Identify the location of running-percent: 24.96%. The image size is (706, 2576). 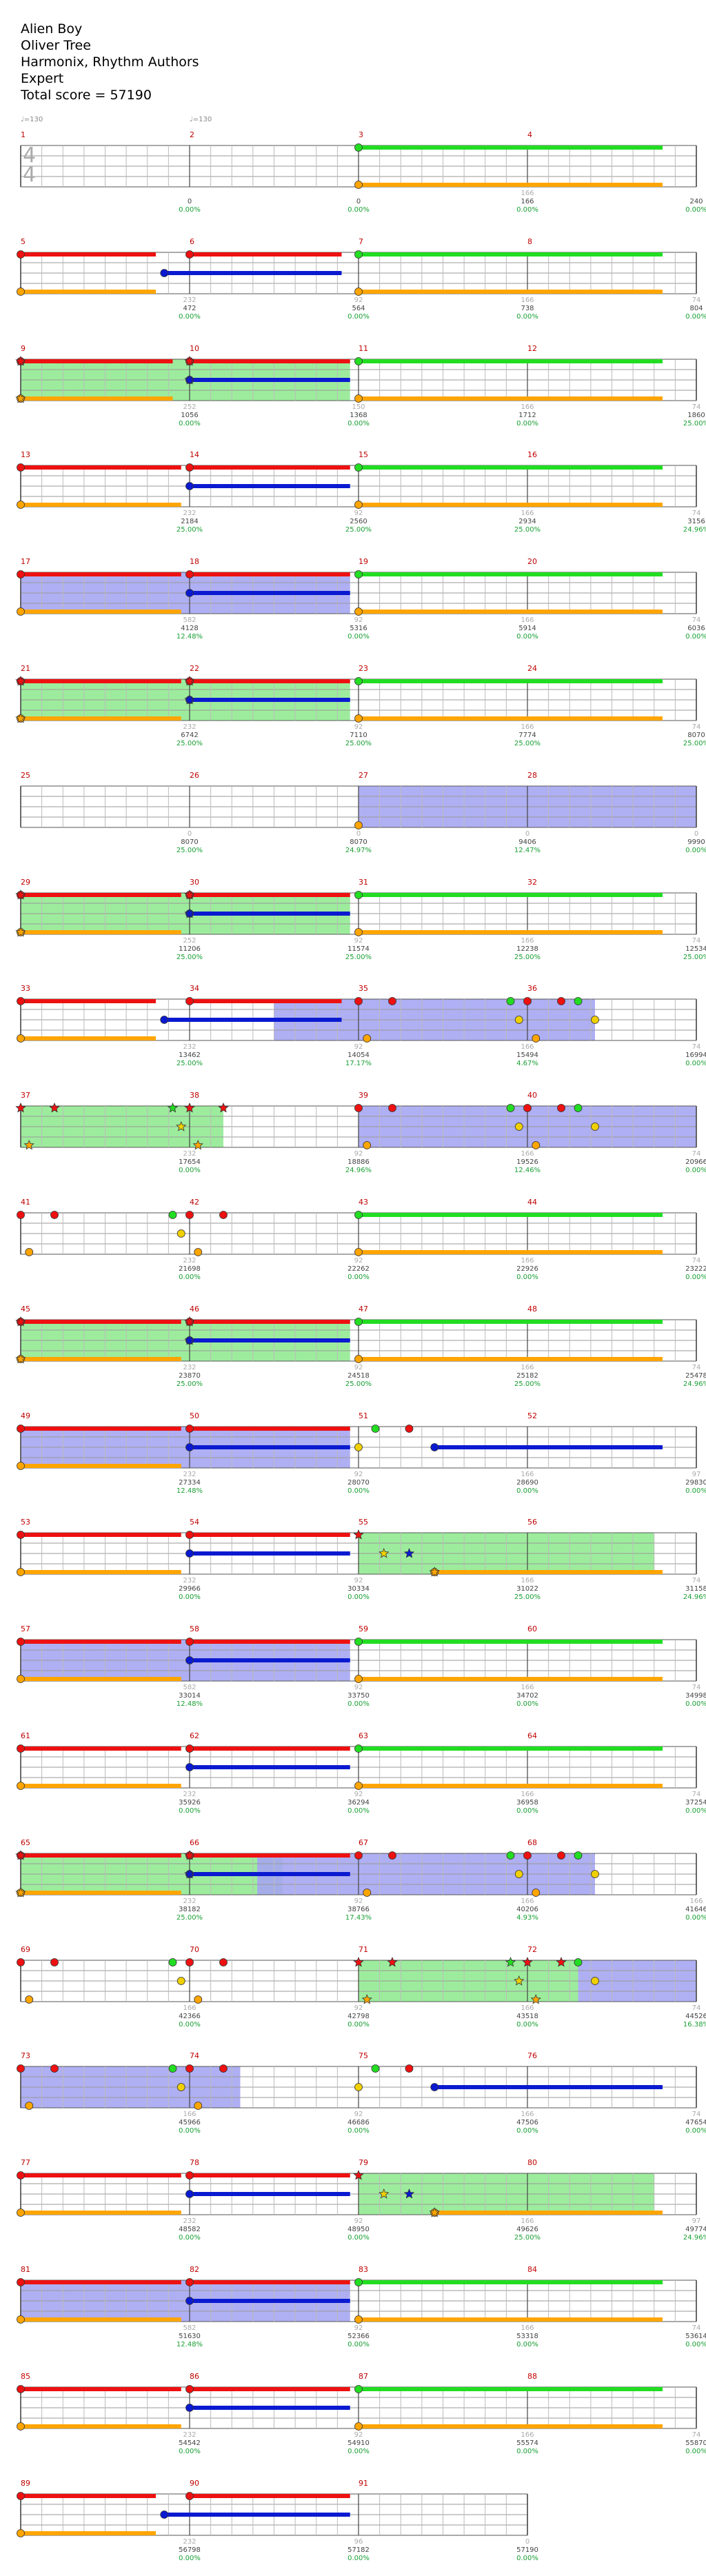
(694, 2238).